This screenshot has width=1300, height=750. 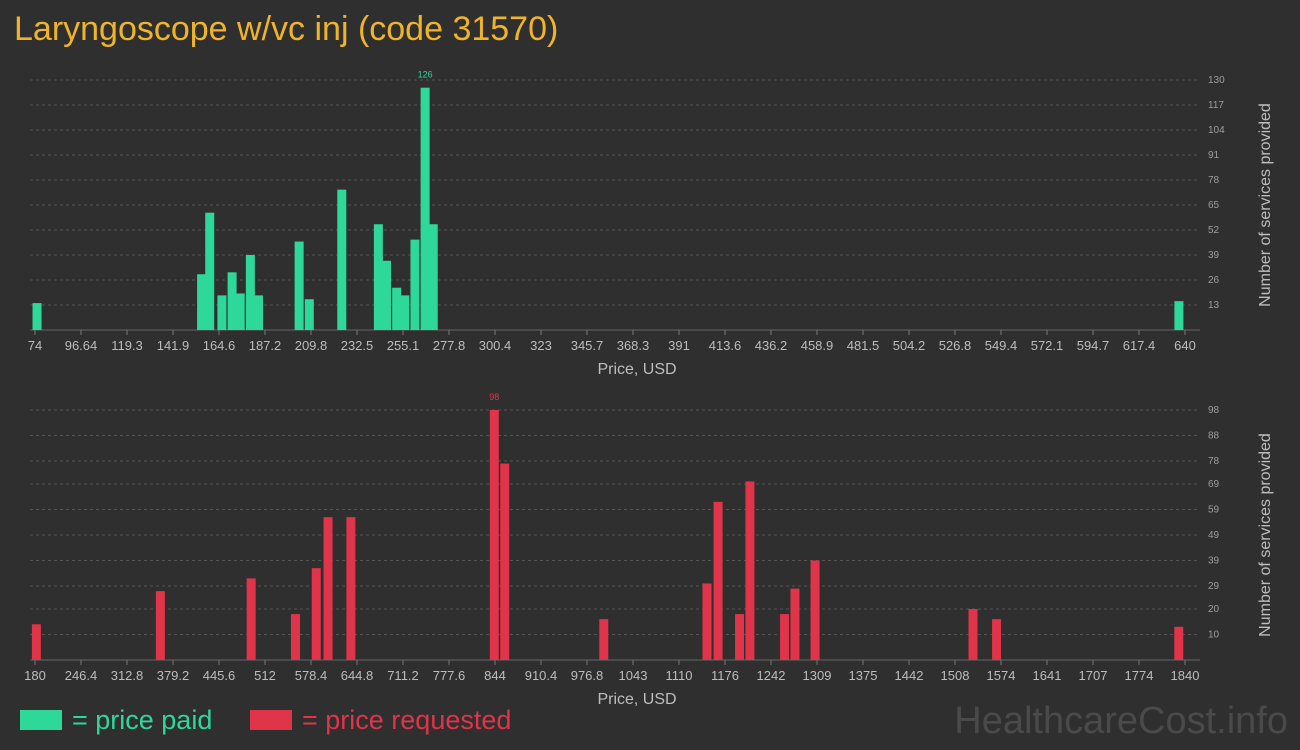 I want to click on paid-x-tick-label: 526.8, so click(x=955, y=345).